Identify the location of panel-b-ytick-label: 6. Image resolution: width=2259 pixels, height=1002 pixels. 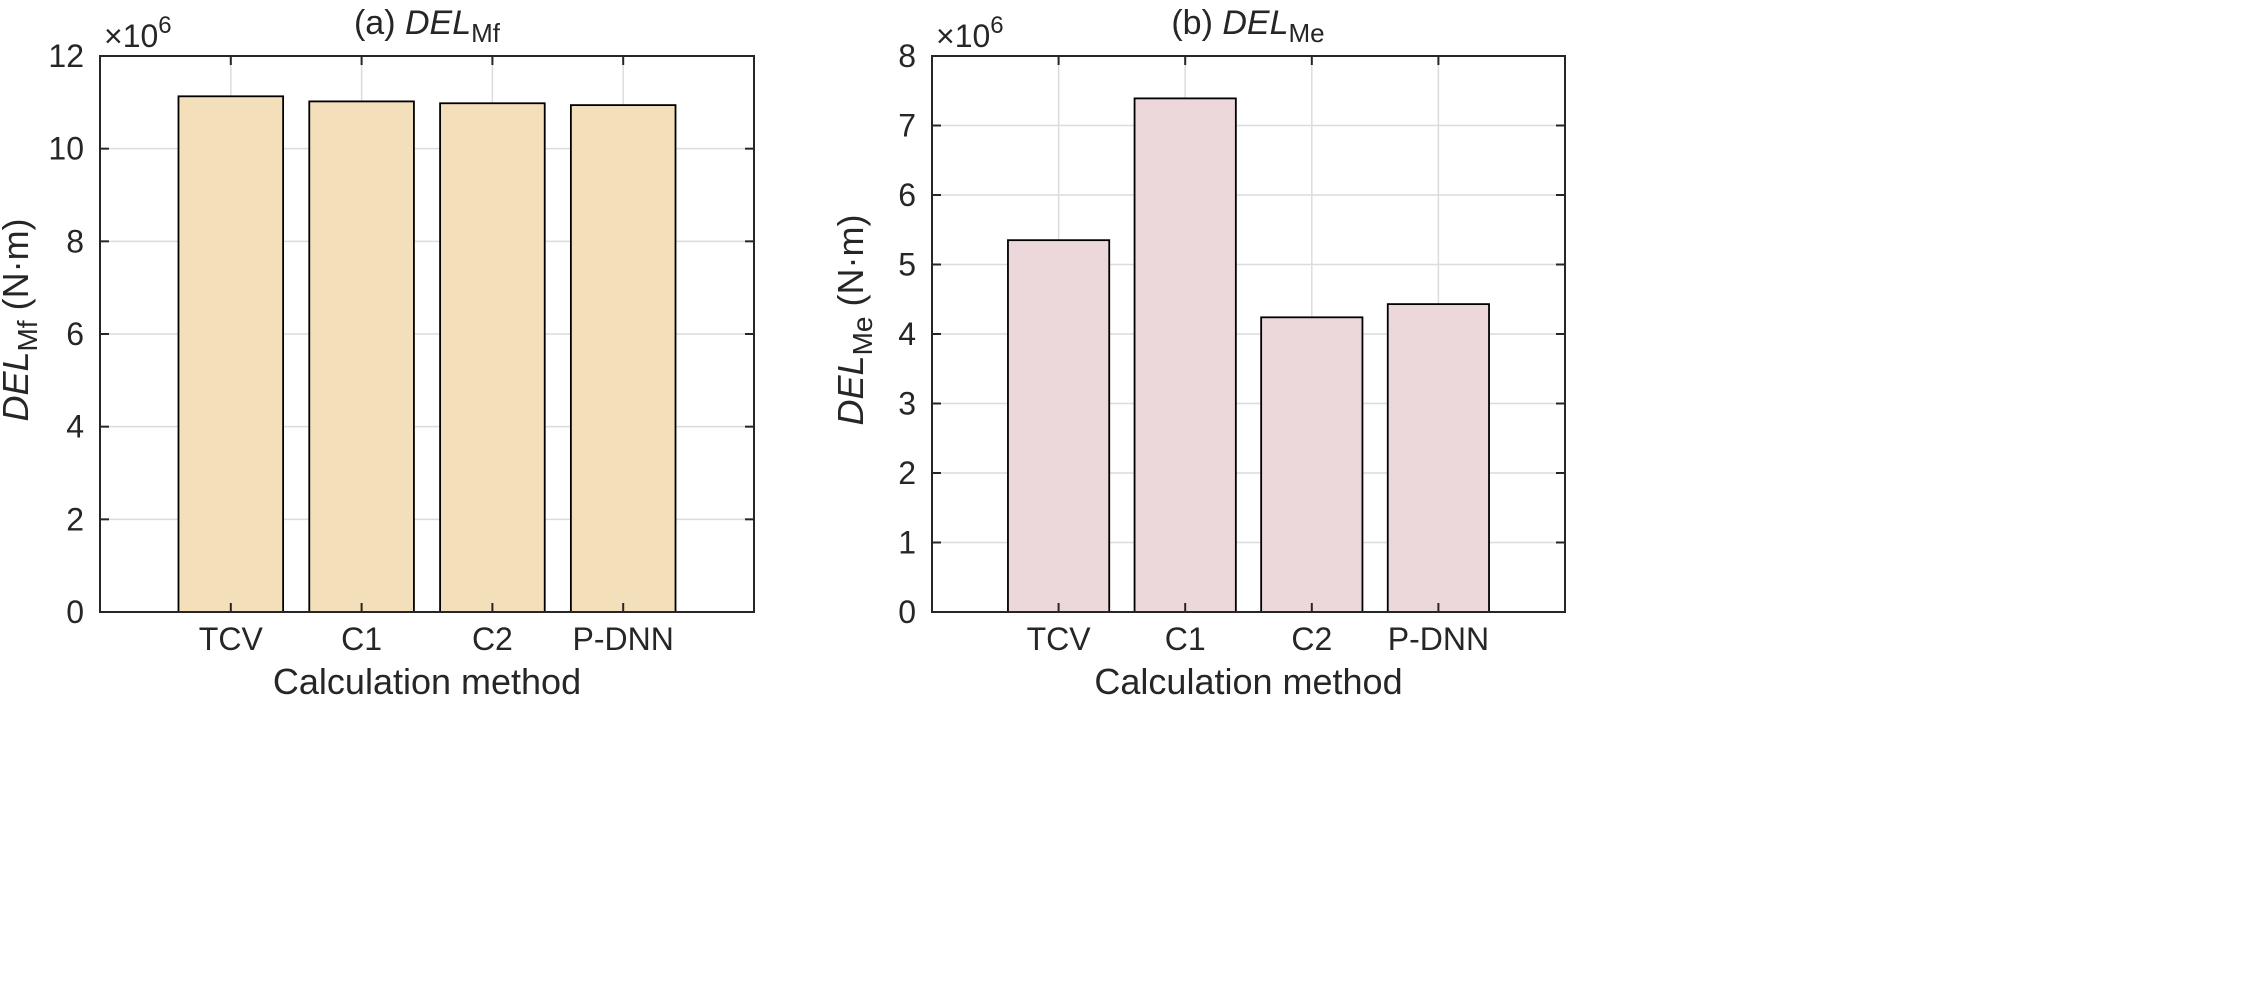
(907, 195).